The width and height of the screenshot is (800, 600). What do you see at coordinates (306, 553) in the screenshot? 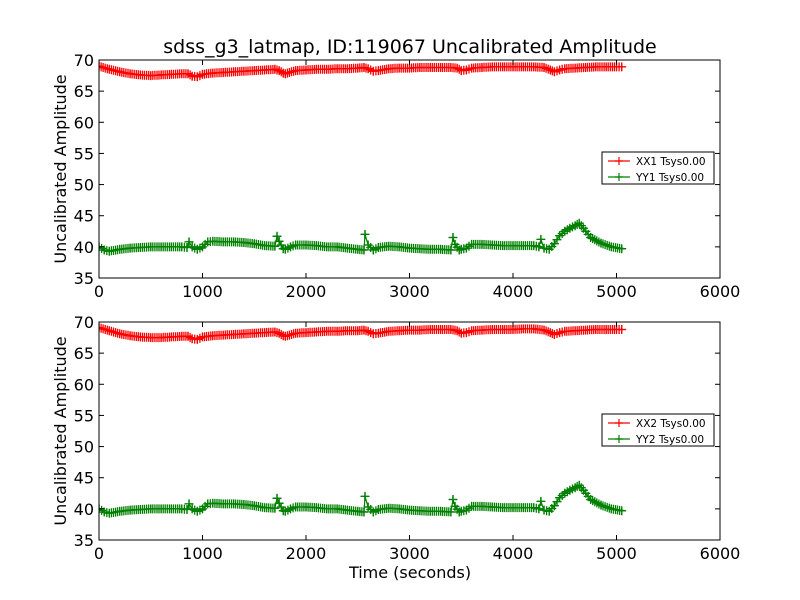
I see `x-tick-label: 2000` at bounding box center [306, 553].